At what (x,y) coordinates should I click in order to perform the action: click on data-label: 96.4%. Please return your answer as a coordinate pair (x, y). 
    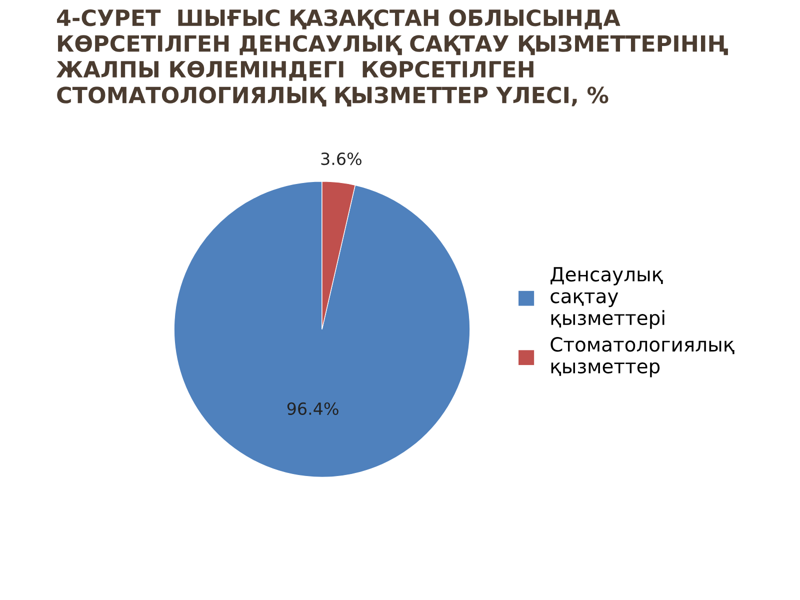
    Looking at the image, I should click on (312, 408).